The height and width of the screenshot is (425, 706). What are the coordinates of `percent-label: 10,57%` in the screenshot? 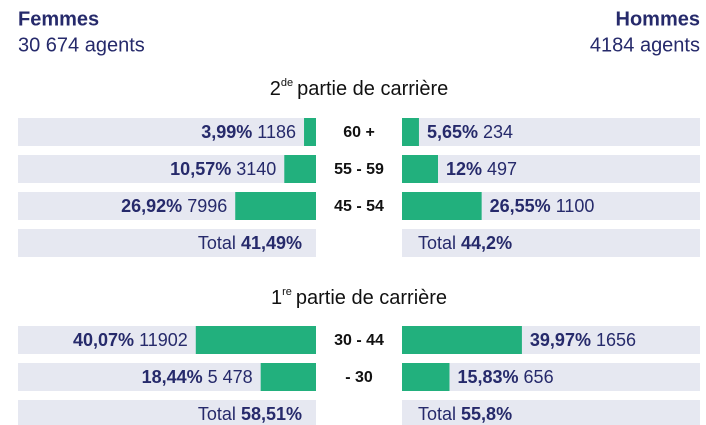 It's located at (200, 169).